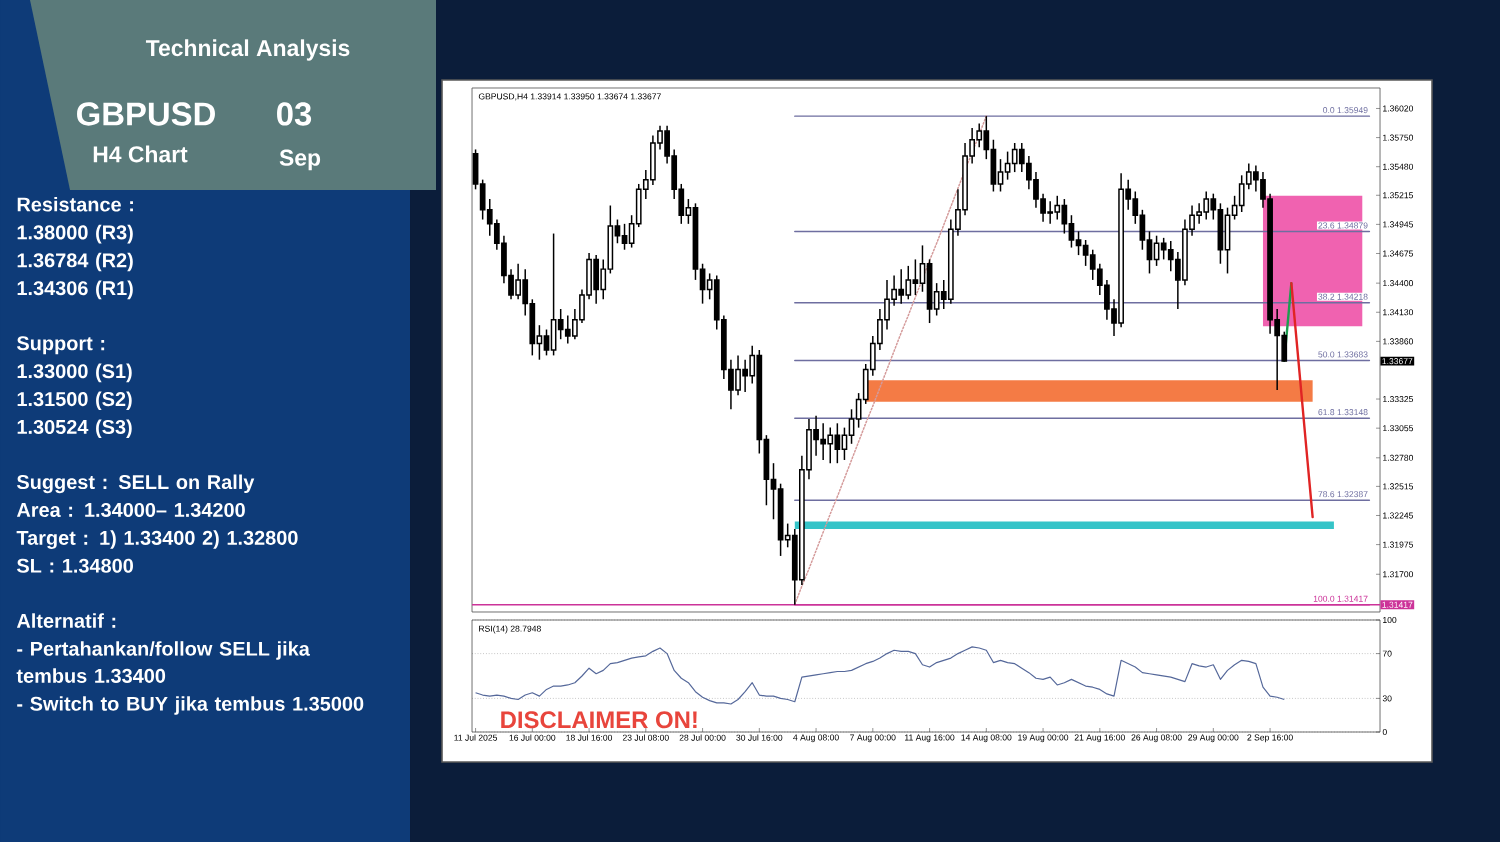 Image resolution: width=1500 pixels, height=842 pixels. I want to click on text: SL : 1.34800, so click(74, 565).